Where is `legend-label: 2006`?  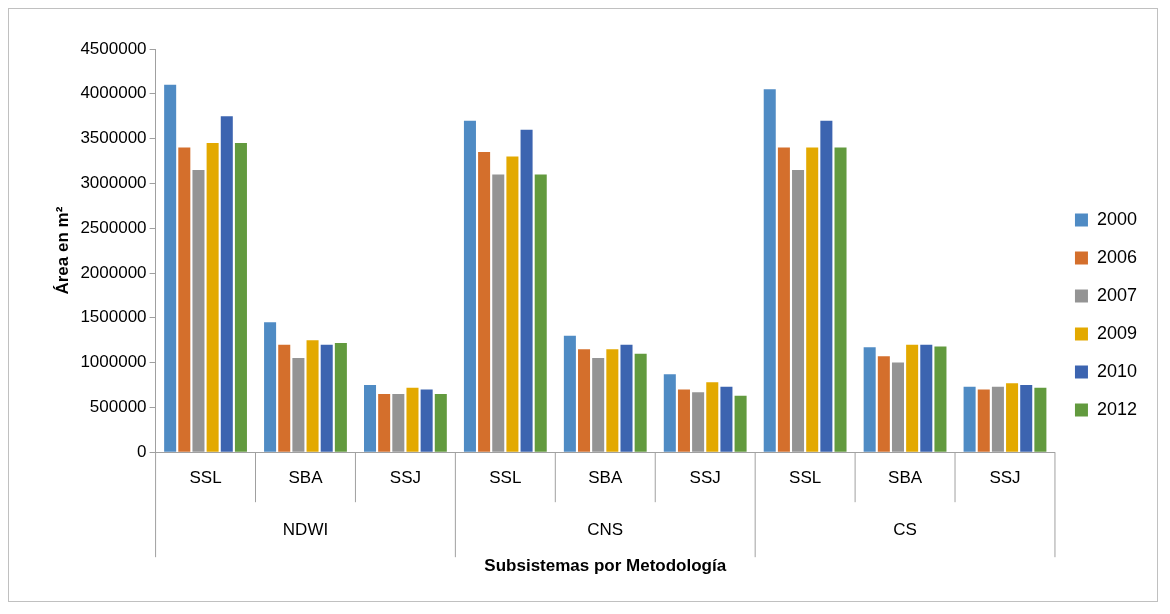
legend-label: 2006 is located at coordinates (1116, 256).